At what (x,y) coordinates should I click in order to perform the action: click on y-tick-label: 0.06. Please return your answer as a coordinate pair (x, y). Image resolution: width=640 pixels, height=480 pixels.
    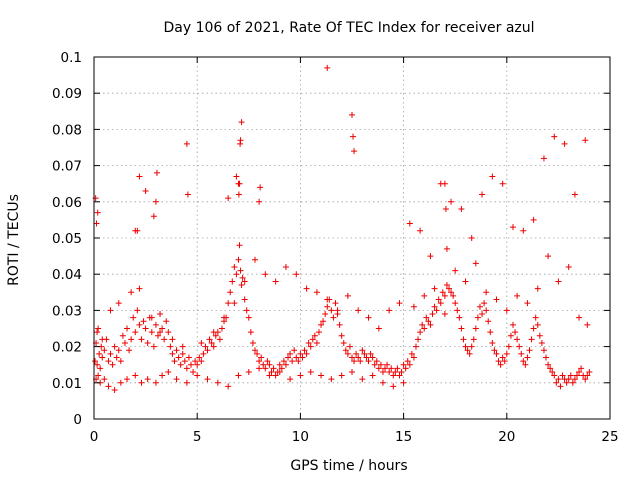
    Looking at the image, I should click on (67, 203).